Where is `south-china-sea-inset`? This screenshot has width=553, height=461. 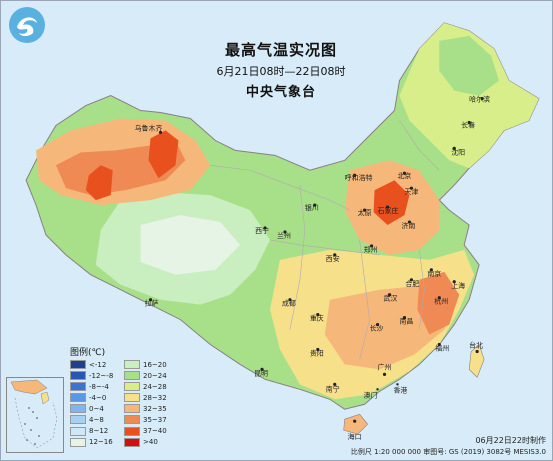 south-china-sea-inset is located at coordinates (35, 415).